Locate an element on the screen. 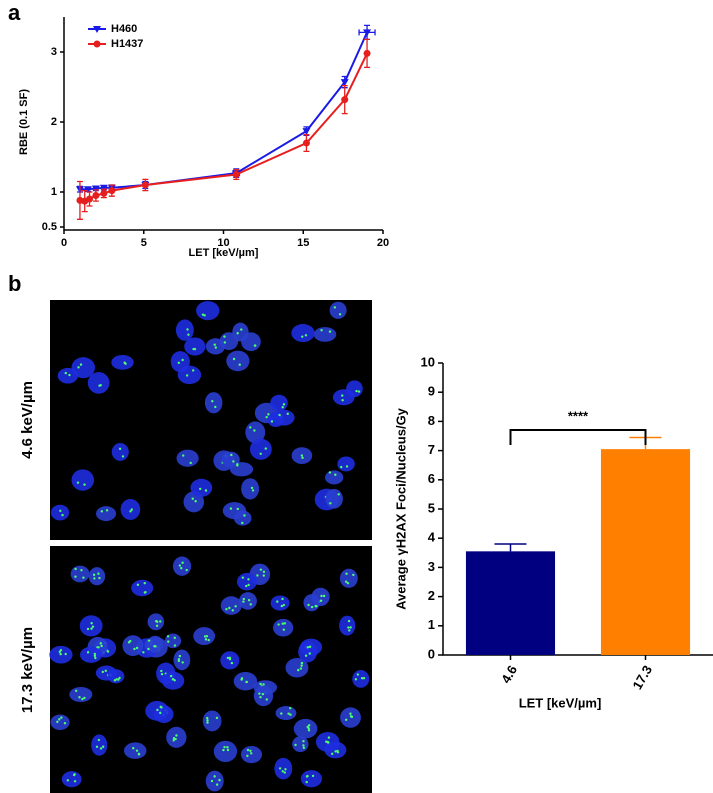  y-tick-label: 9 is located at coordinates (431, 391).